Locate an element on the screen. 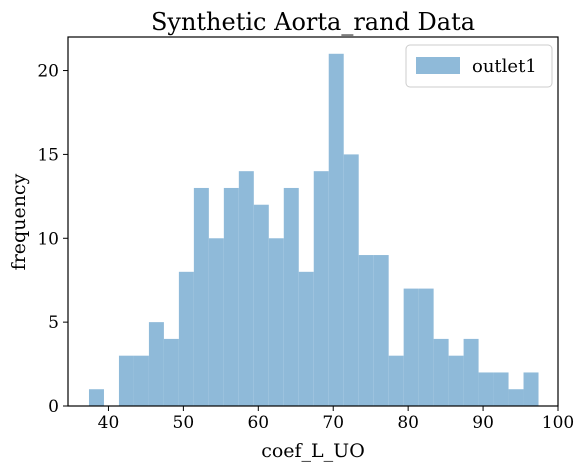  x-tick-label: 100 is located at coordinates (558, 423).